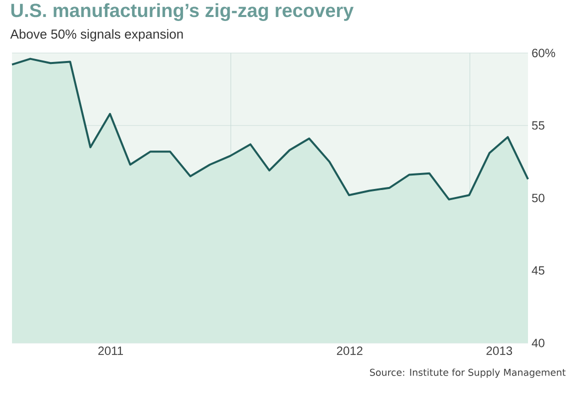  Describe the element at coordinates (182, 12) in the screenshot. I see `chart-title: U.S. manufacturing’s zig-zag recovery` at that location.